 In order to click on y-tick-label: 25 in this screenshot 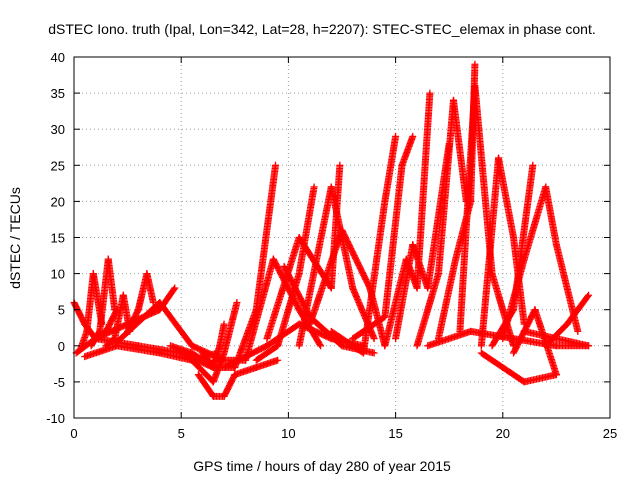, I will do `click(58, 165)`.